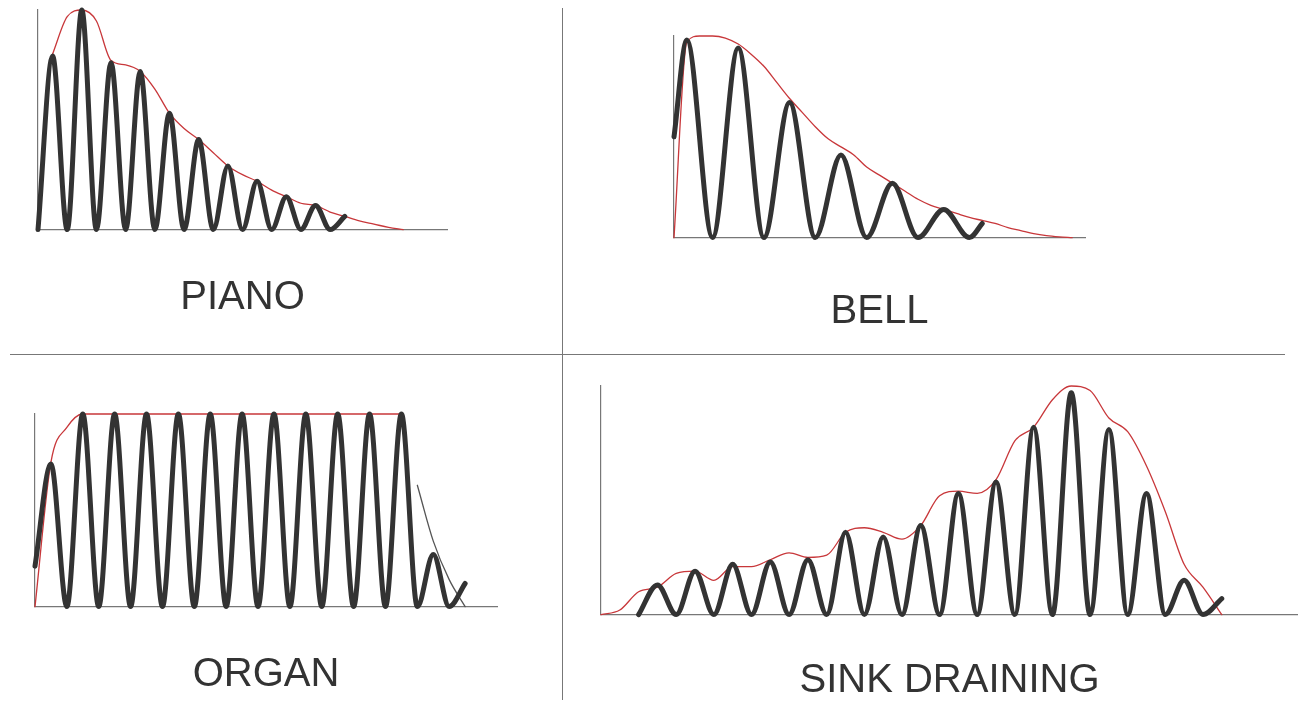  Describe the element at coordinates (266, 672) in the screenshot. I see `text: ORGAN` at that location.